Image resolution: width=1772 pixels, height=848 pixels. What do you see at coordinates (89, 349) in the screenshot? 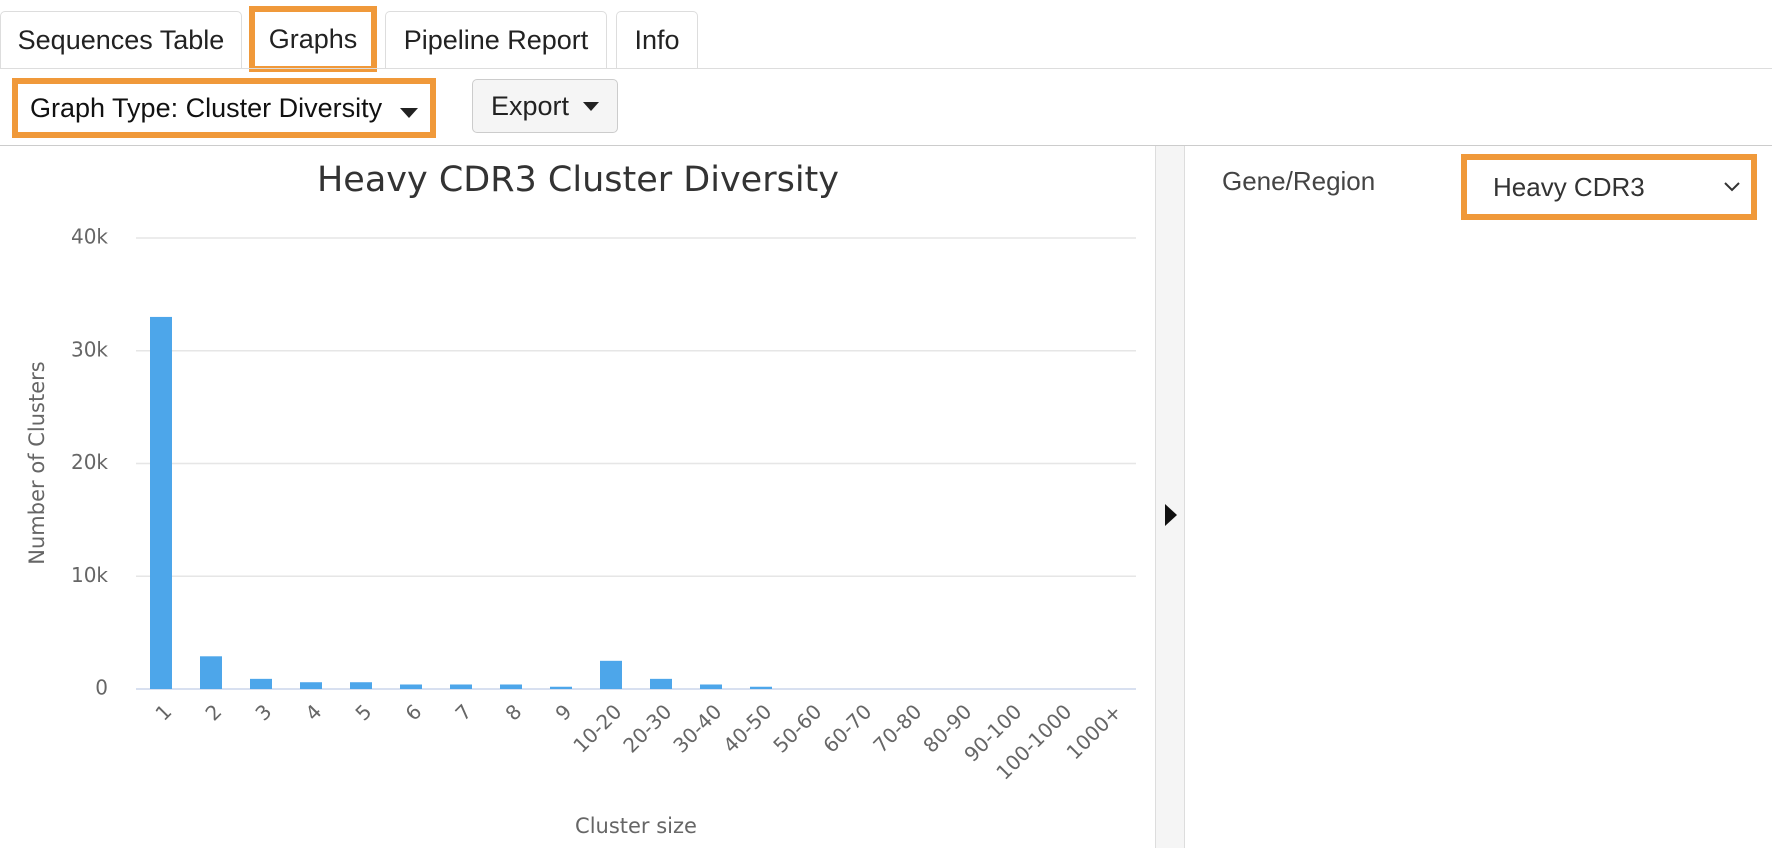
I see `y-tick-label: 30k` at bounding box center [89, 349].